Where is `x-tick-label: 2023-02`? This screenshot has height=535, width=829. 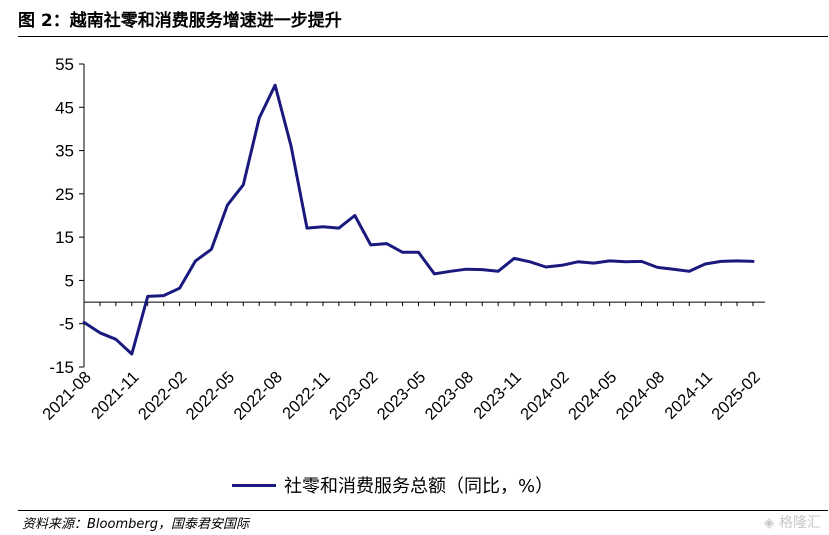
x-tick-label: 2023-02 is located at coordinates (354, 396).